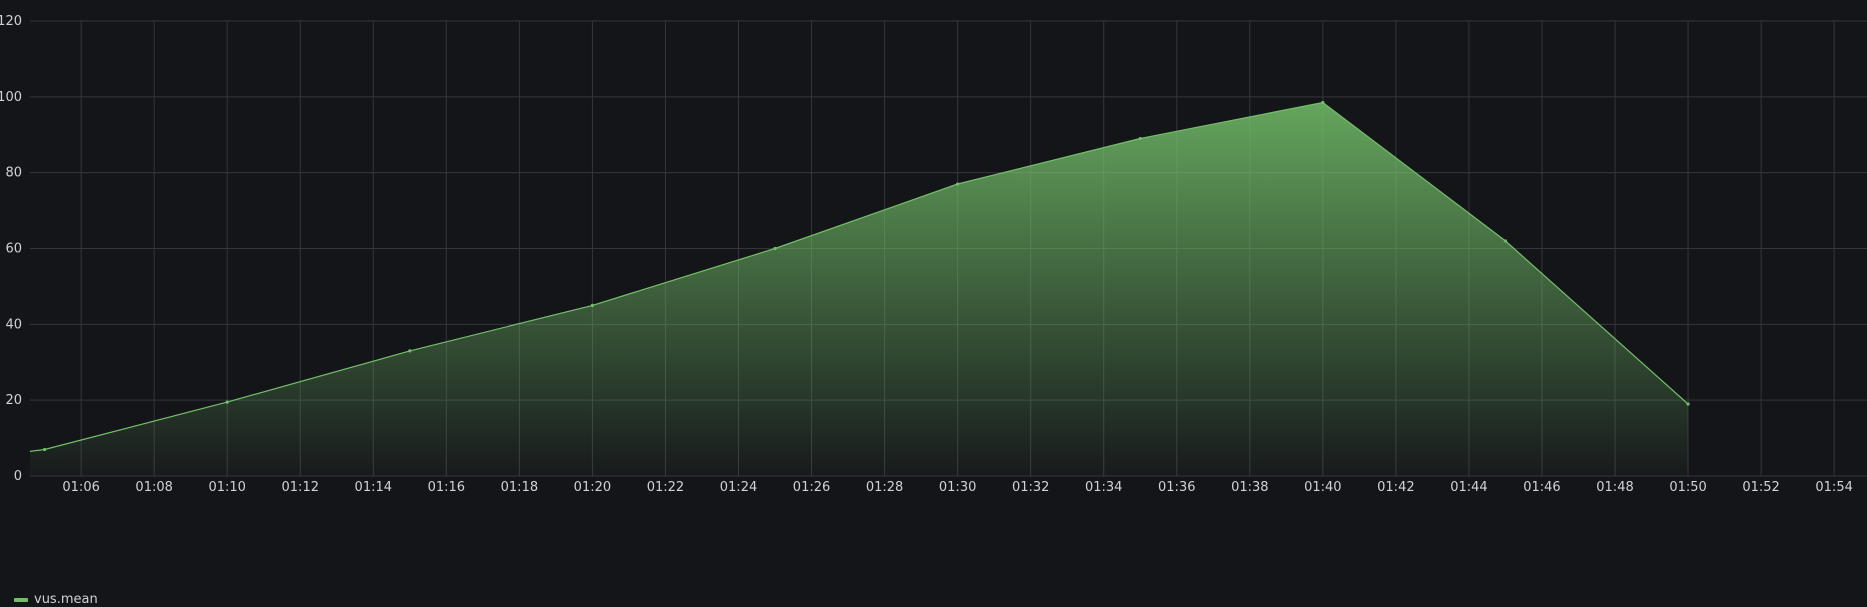 The height and width of the screenshot is (607, 1867). What do you see at coordinates (153, 487) in the screenshot?
I see `x-tick-label: 01:08` at bounding box center [153, 487].